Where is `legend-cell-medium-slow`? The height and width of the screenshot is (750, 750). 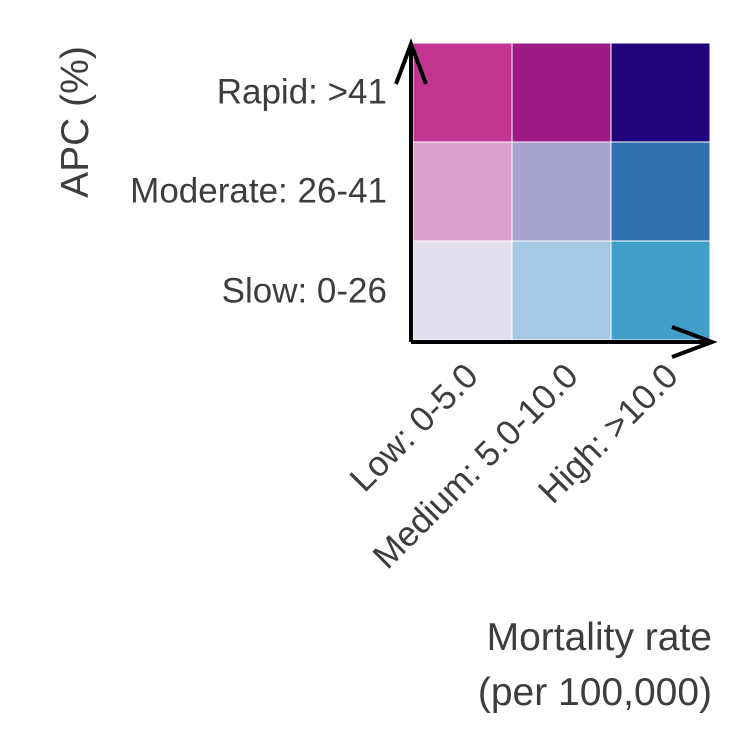
legend-cell-medium-slow is located at coordinates (561, 290).